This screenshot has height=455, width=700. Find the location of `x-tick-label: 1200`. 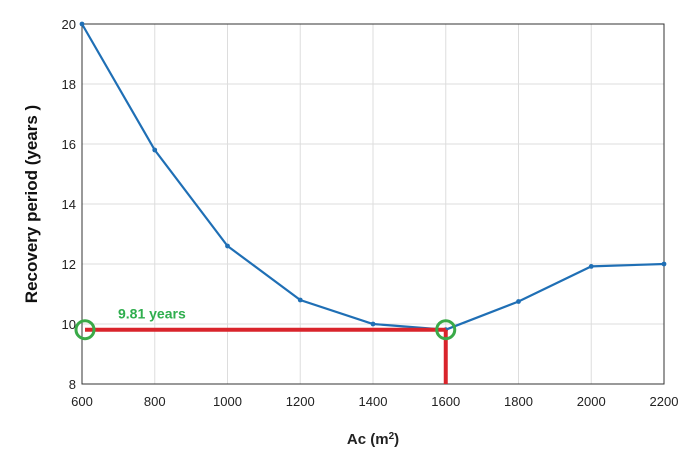

x-tick-label: 1200 is located at coordinates (300, 401).